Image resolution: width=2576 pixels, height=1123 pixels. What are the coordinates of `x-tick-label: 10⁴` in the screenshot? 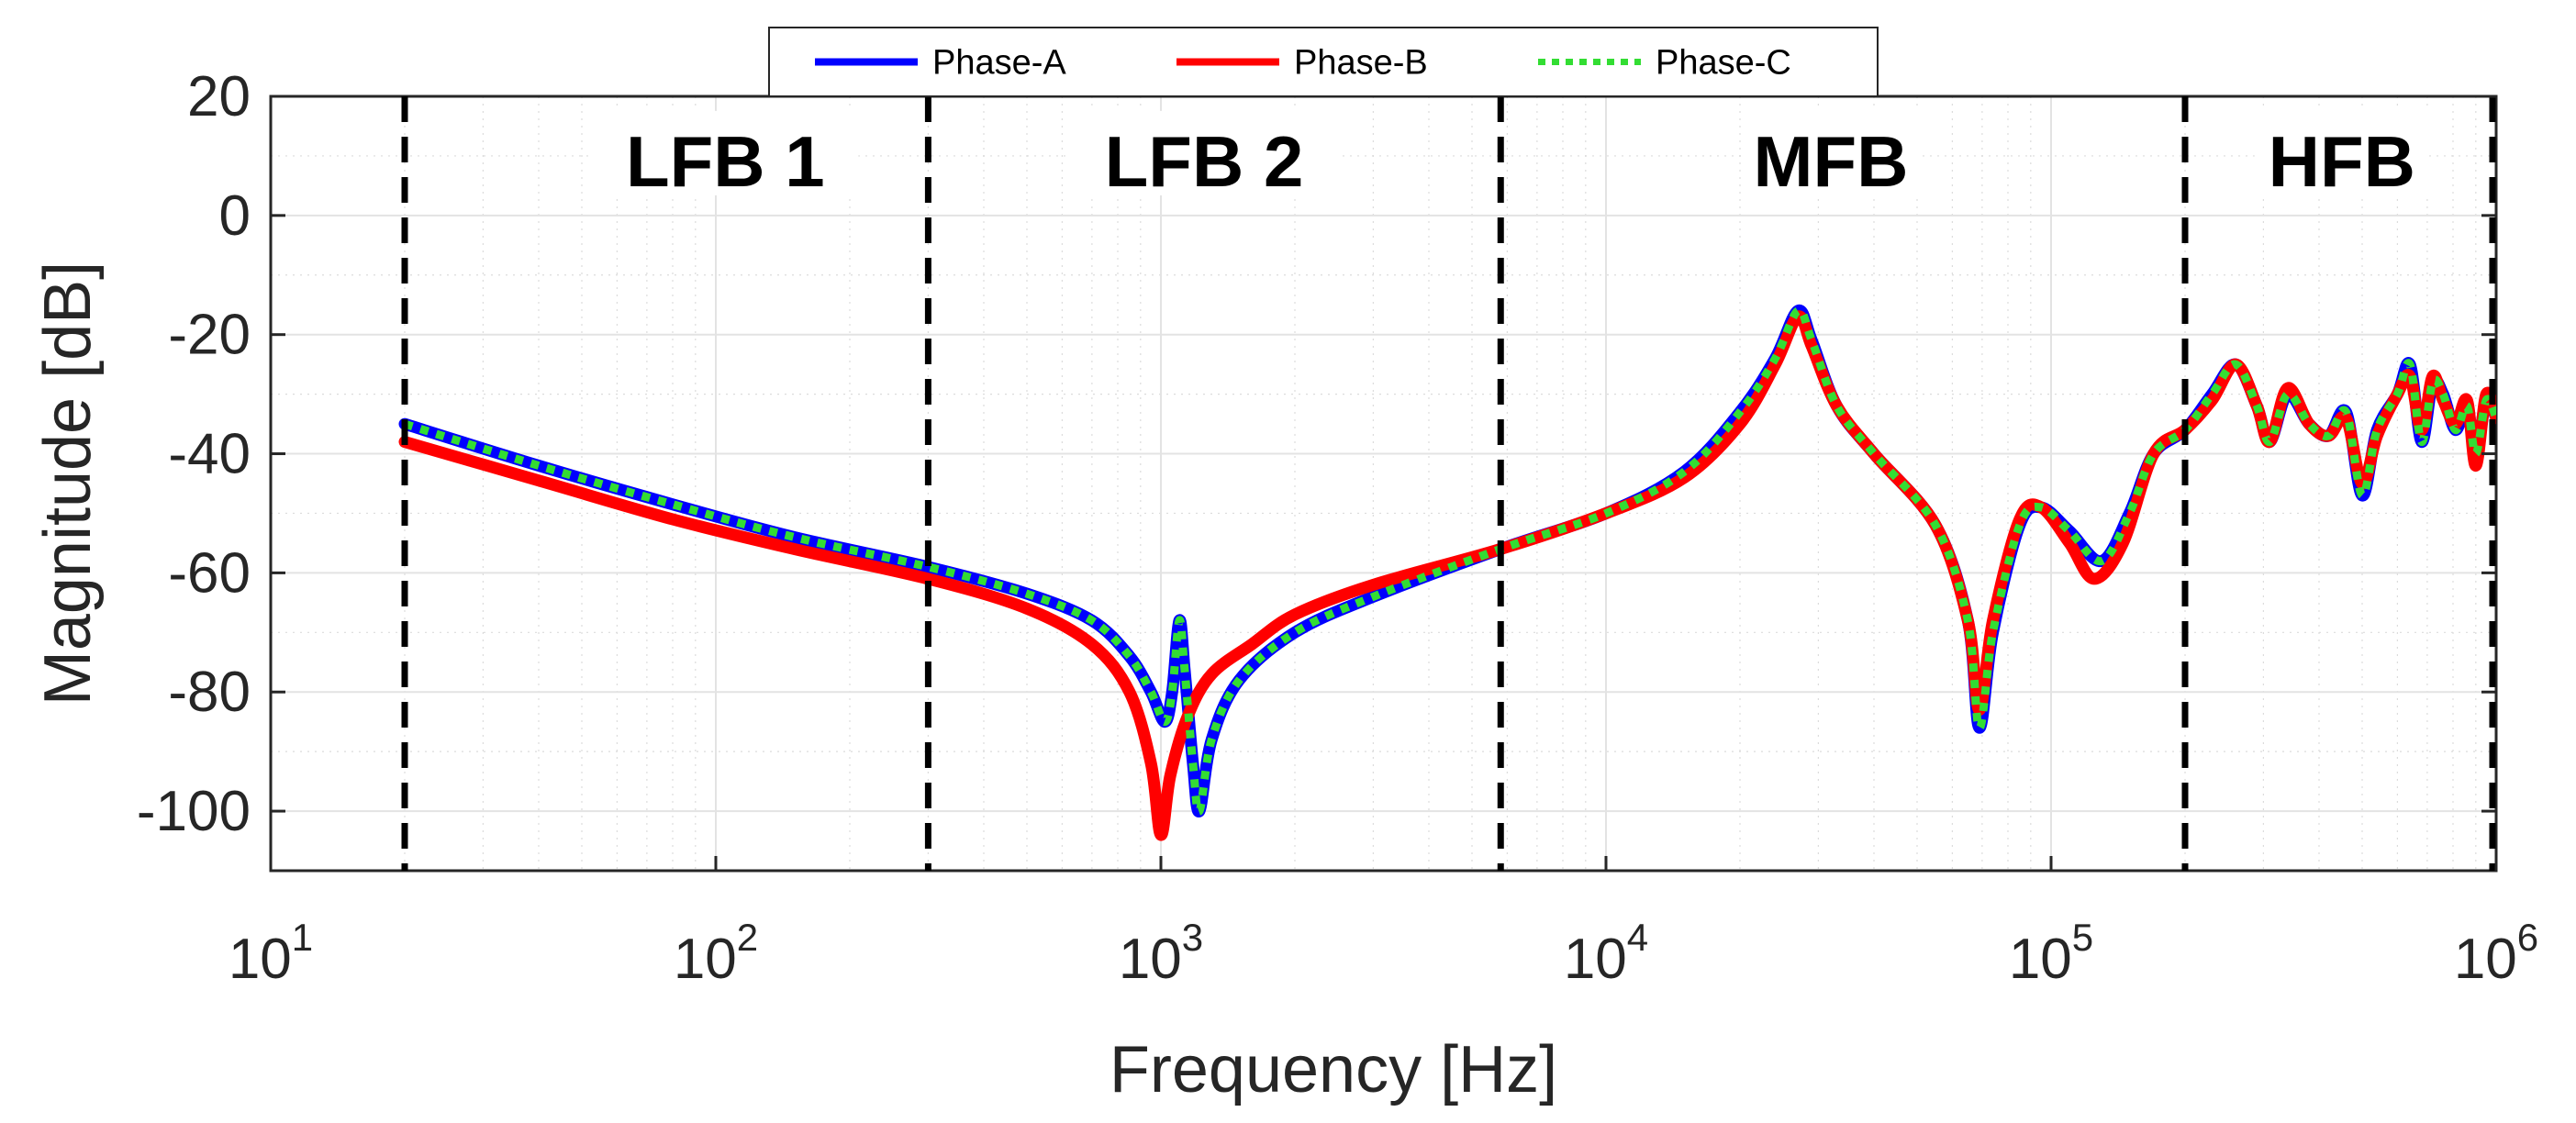 It's located at (1606, 953).